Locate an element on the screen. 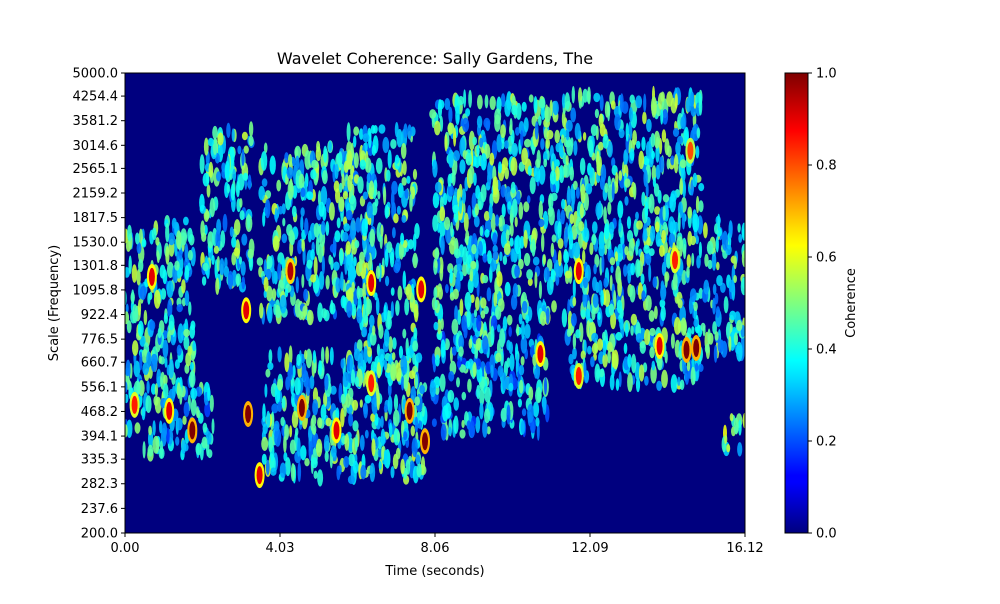  y-tick-label: 1530.0 is located at coordinates (96, 243).